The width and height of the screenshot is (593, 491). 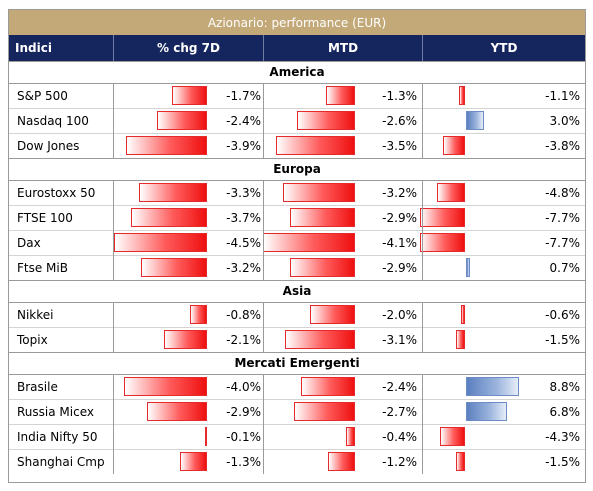 What do you see at coordinates (562, 314) in the screenshot?
I see `ytd-value: -0.6%` at bounding box center [562, 314].